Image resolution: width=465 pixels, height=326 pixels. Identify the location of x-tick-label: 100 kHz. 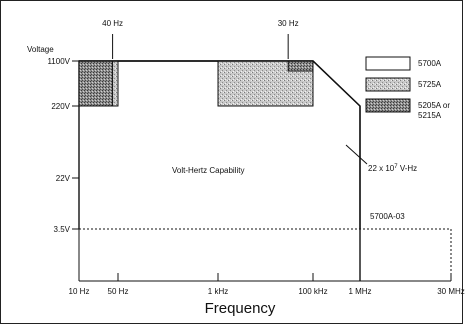
(312, 291).